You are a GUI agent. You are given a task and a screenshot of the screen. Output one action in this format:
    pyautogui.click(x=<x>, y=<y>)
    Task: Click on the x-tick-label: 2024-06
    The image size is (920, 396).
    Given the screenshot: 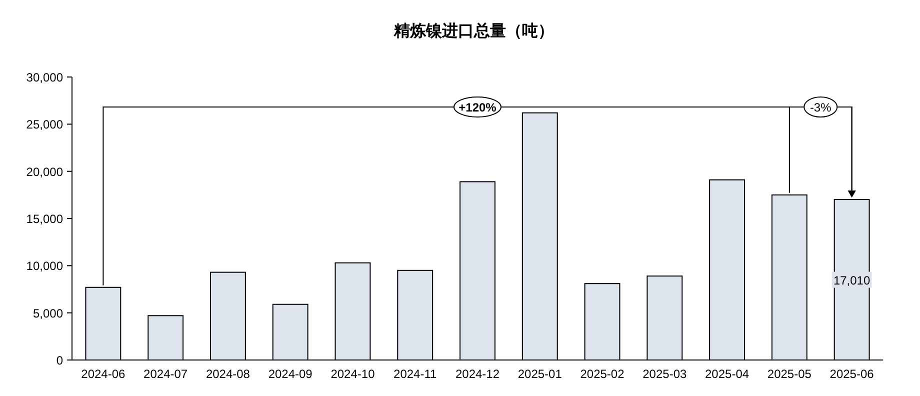 What is the action you would take?
    pyautogui.click(x=103, y=374)
    